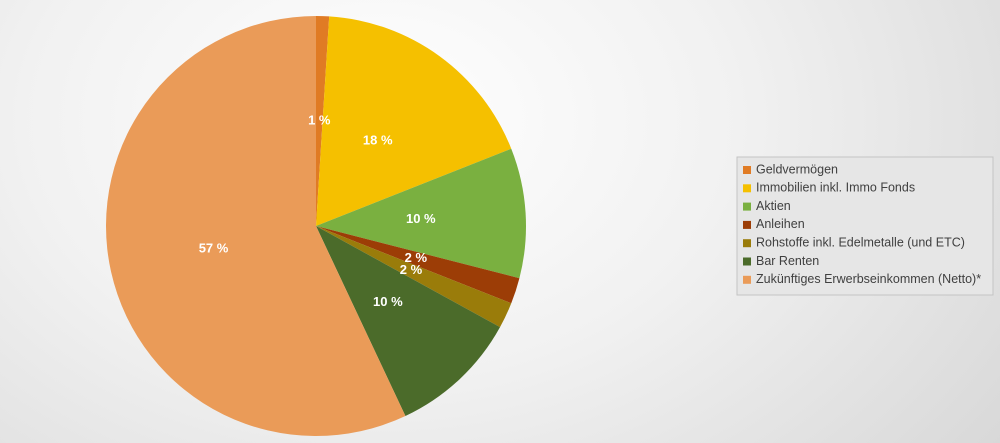 This screenshot has height=443, width=1000. Describe the element at coordinates (773, 206) in the screenshot. I see `legend-label: Aktien` at that location.